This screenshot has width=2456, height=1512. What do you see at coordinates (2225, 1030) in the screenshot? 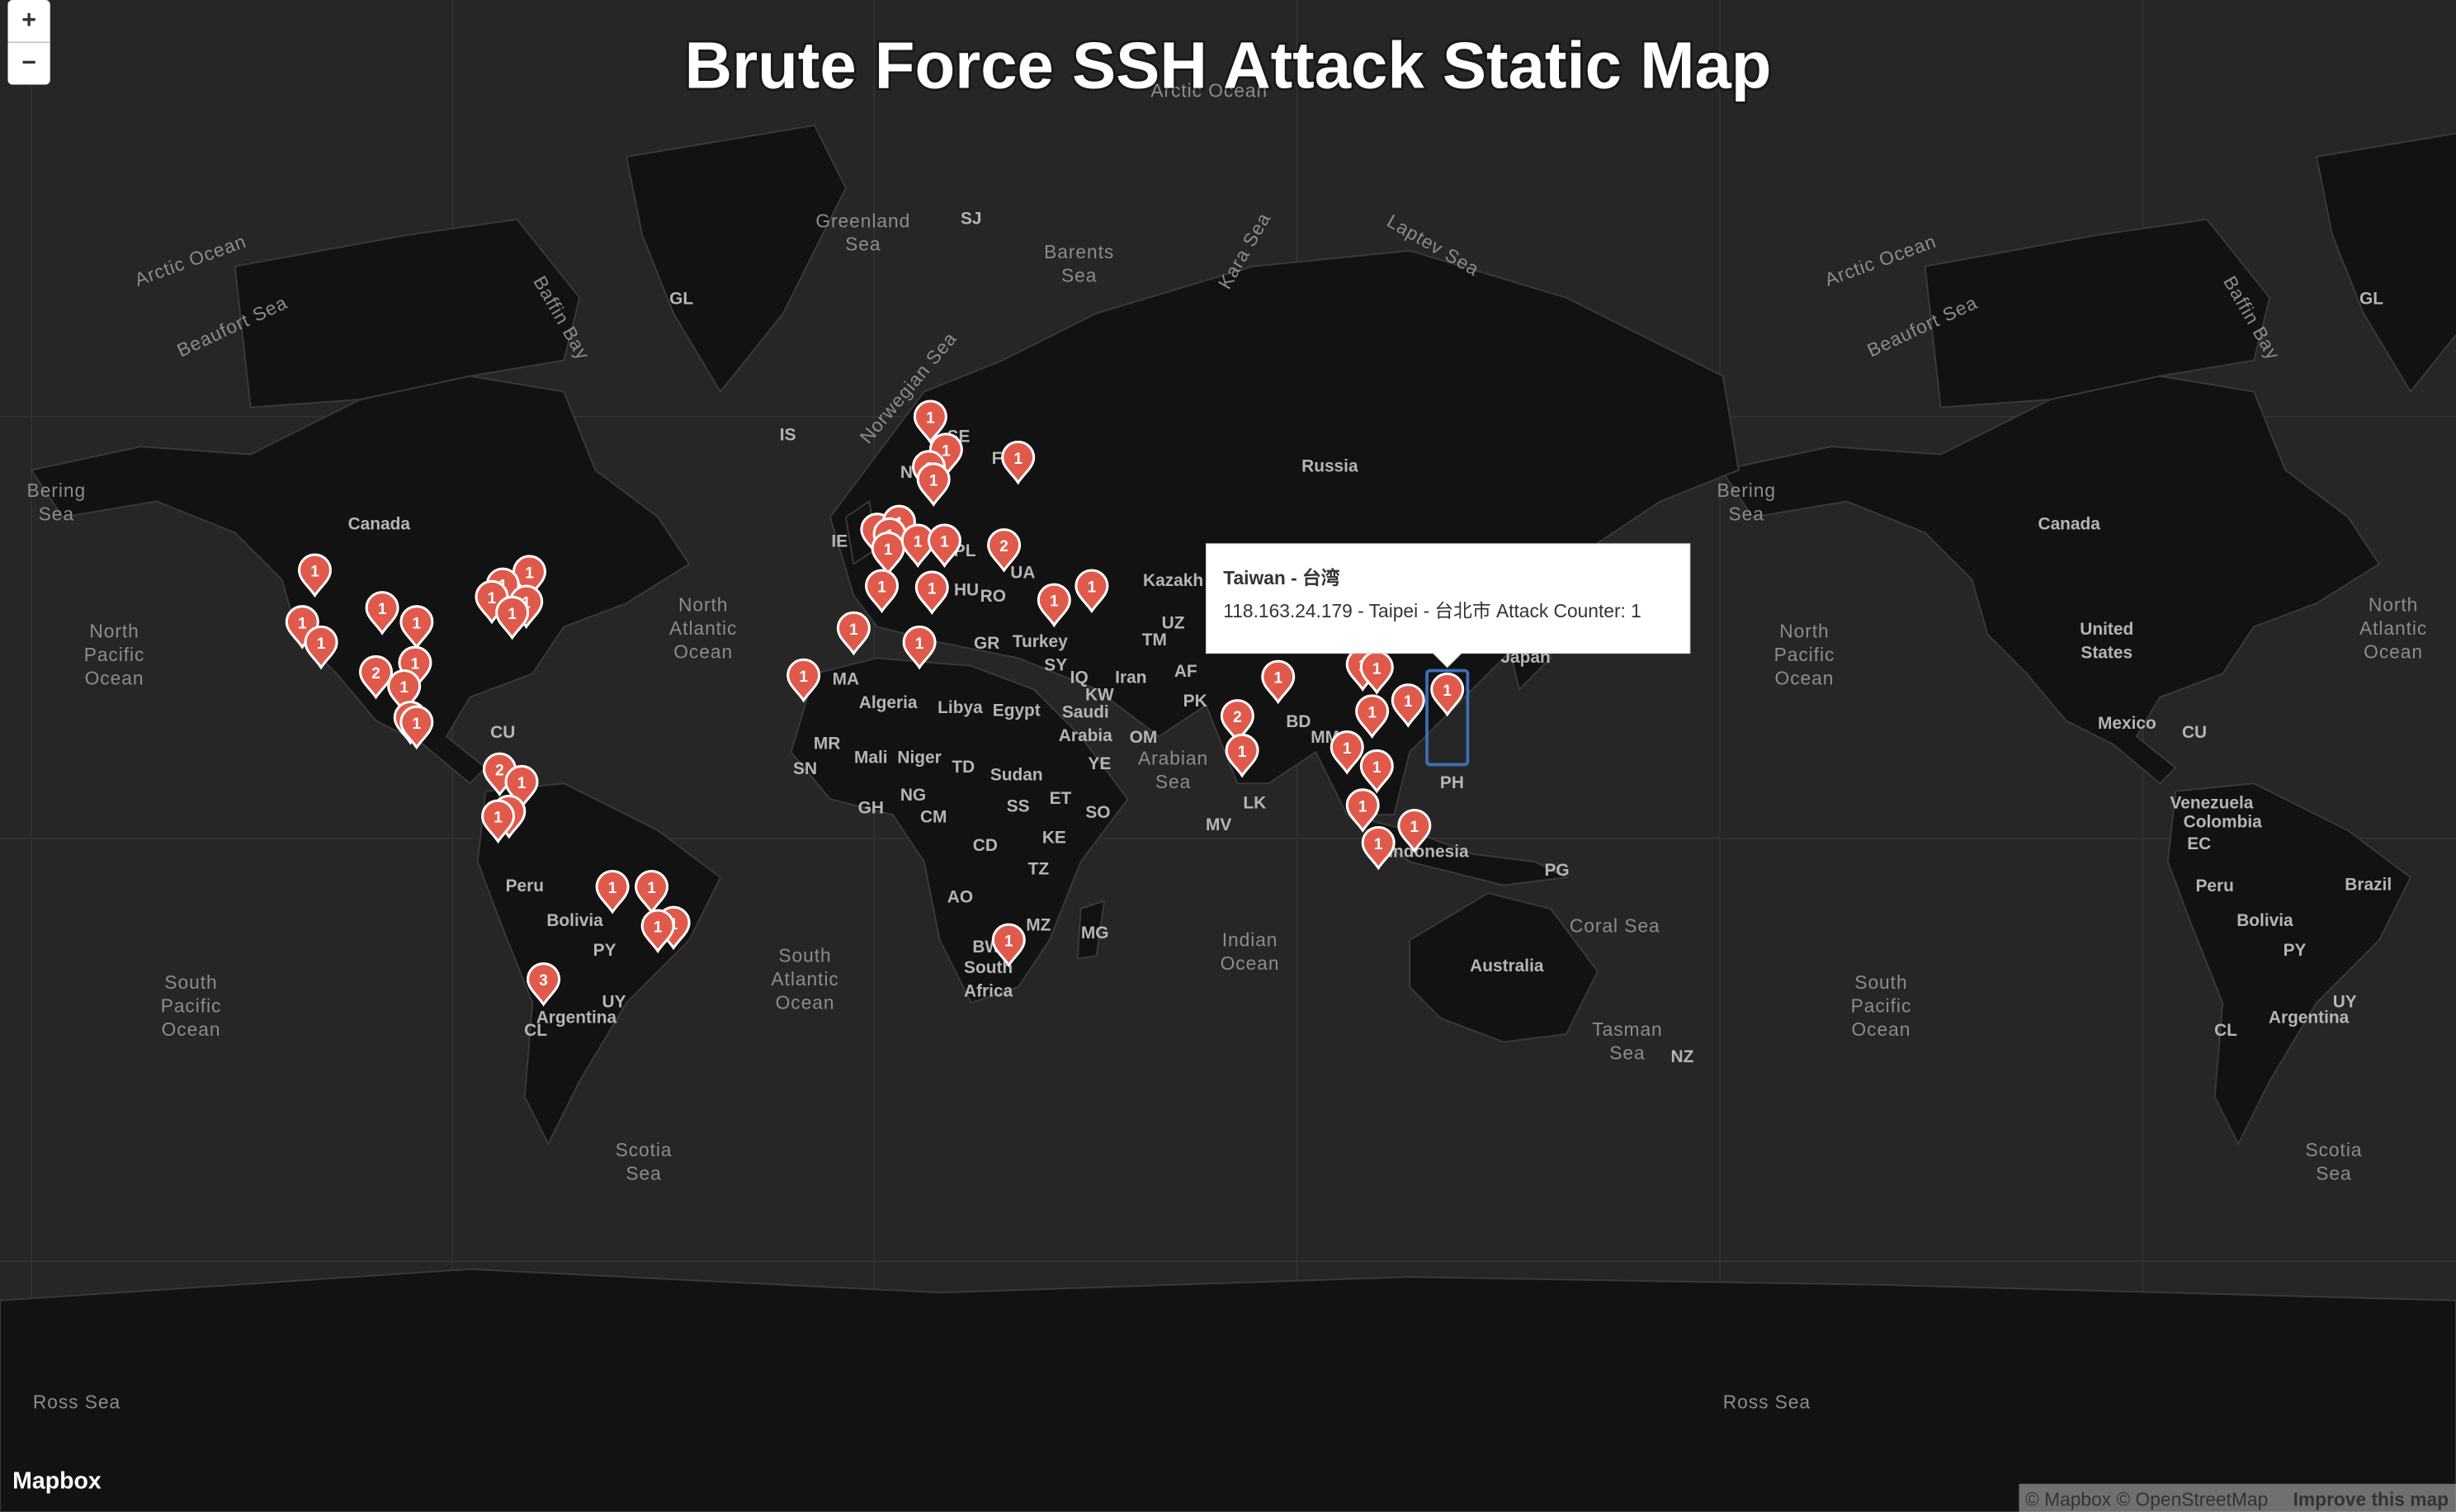
I see `map-label: CL` at bounding box center [2225, 1030].